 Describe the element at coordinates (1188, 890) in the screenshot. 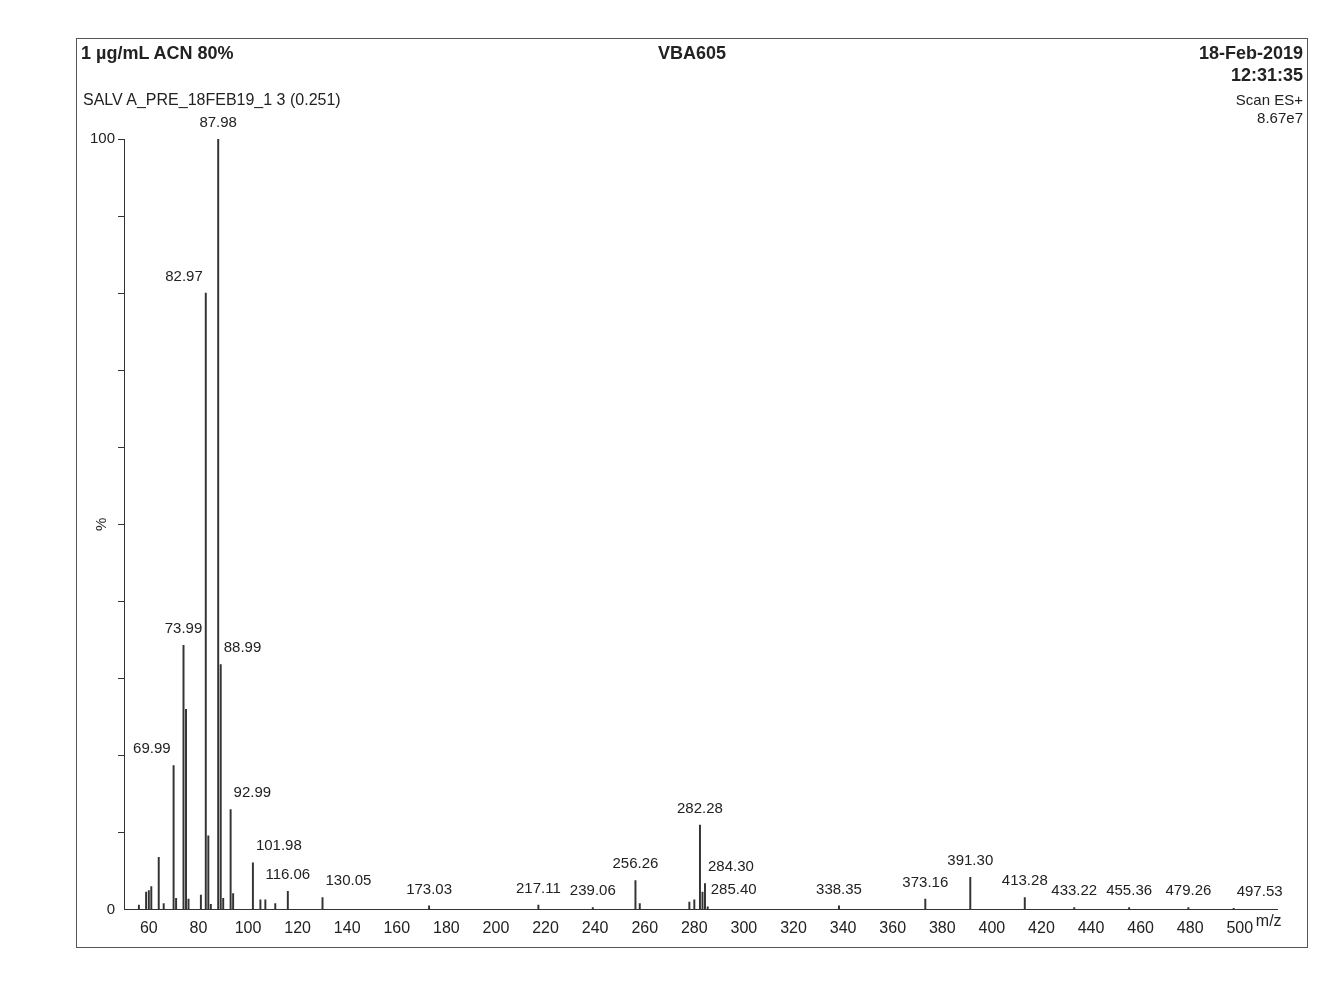

I see `annotation: 479.26` at that location.